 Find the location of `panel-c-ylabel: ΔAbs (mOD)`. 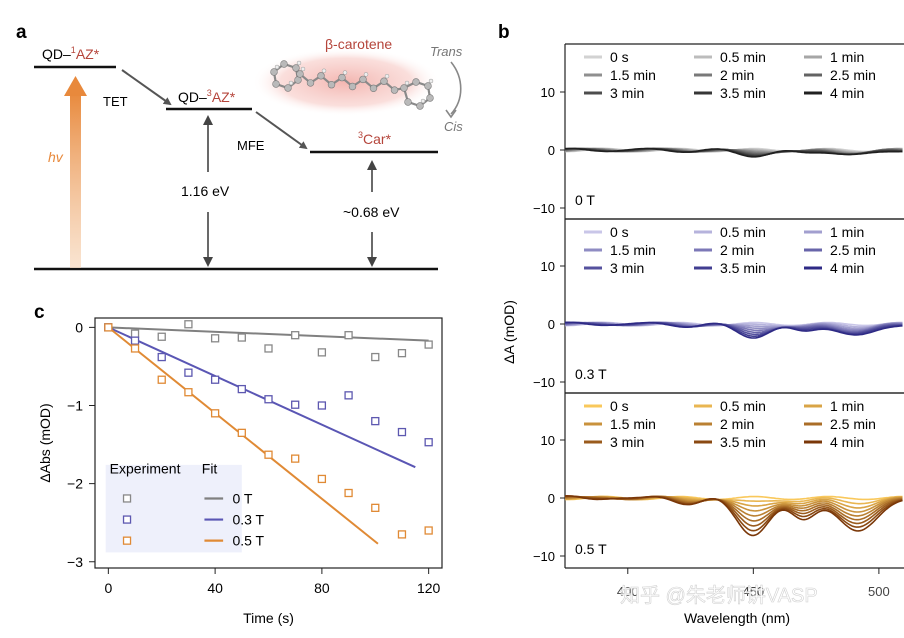

panel-c-ylabel: ΔAbs (mOD) is located at coordinates (45, 442).